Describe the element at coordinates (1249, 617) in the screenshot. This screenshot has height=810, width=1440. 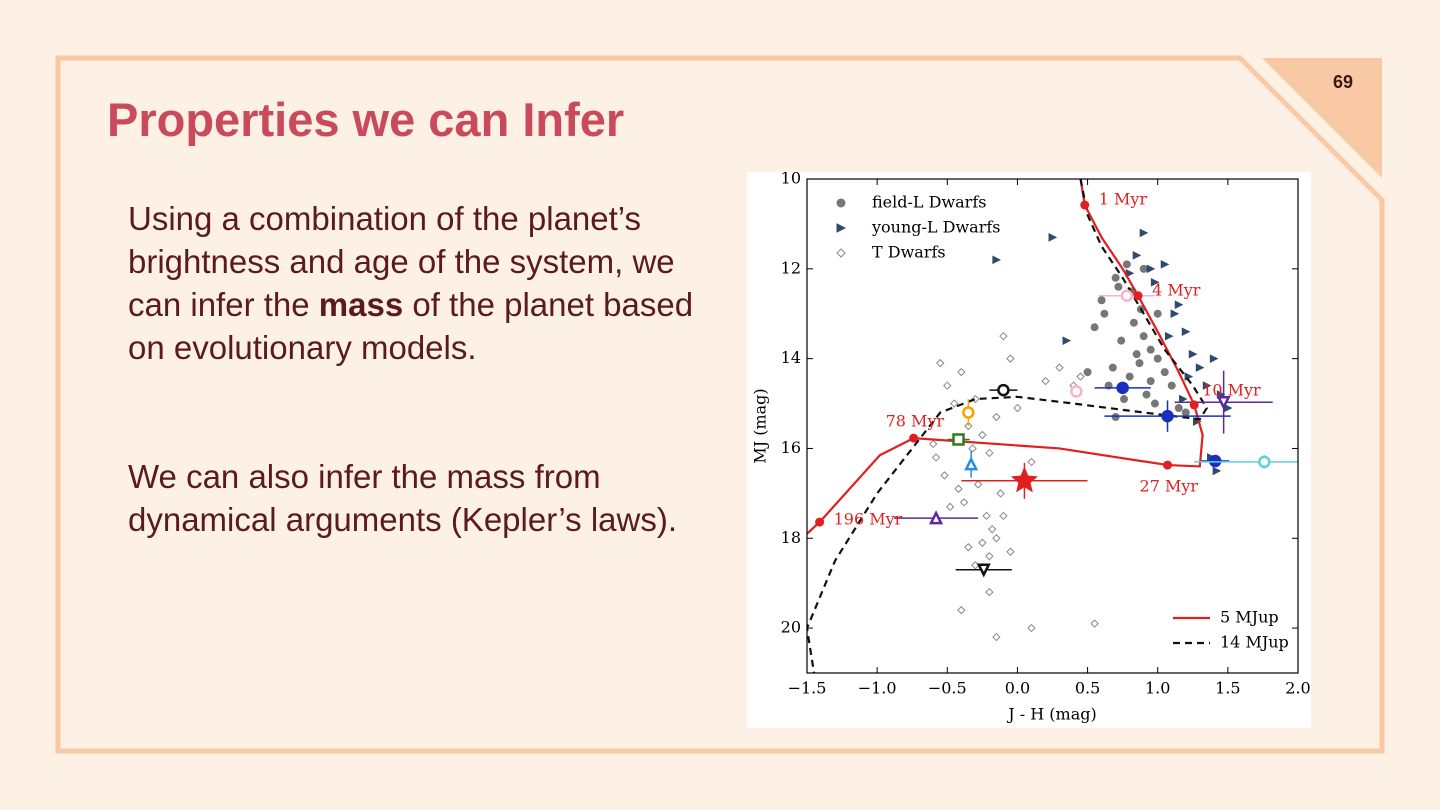
I see `legend-label: 5 MJup` at that location.